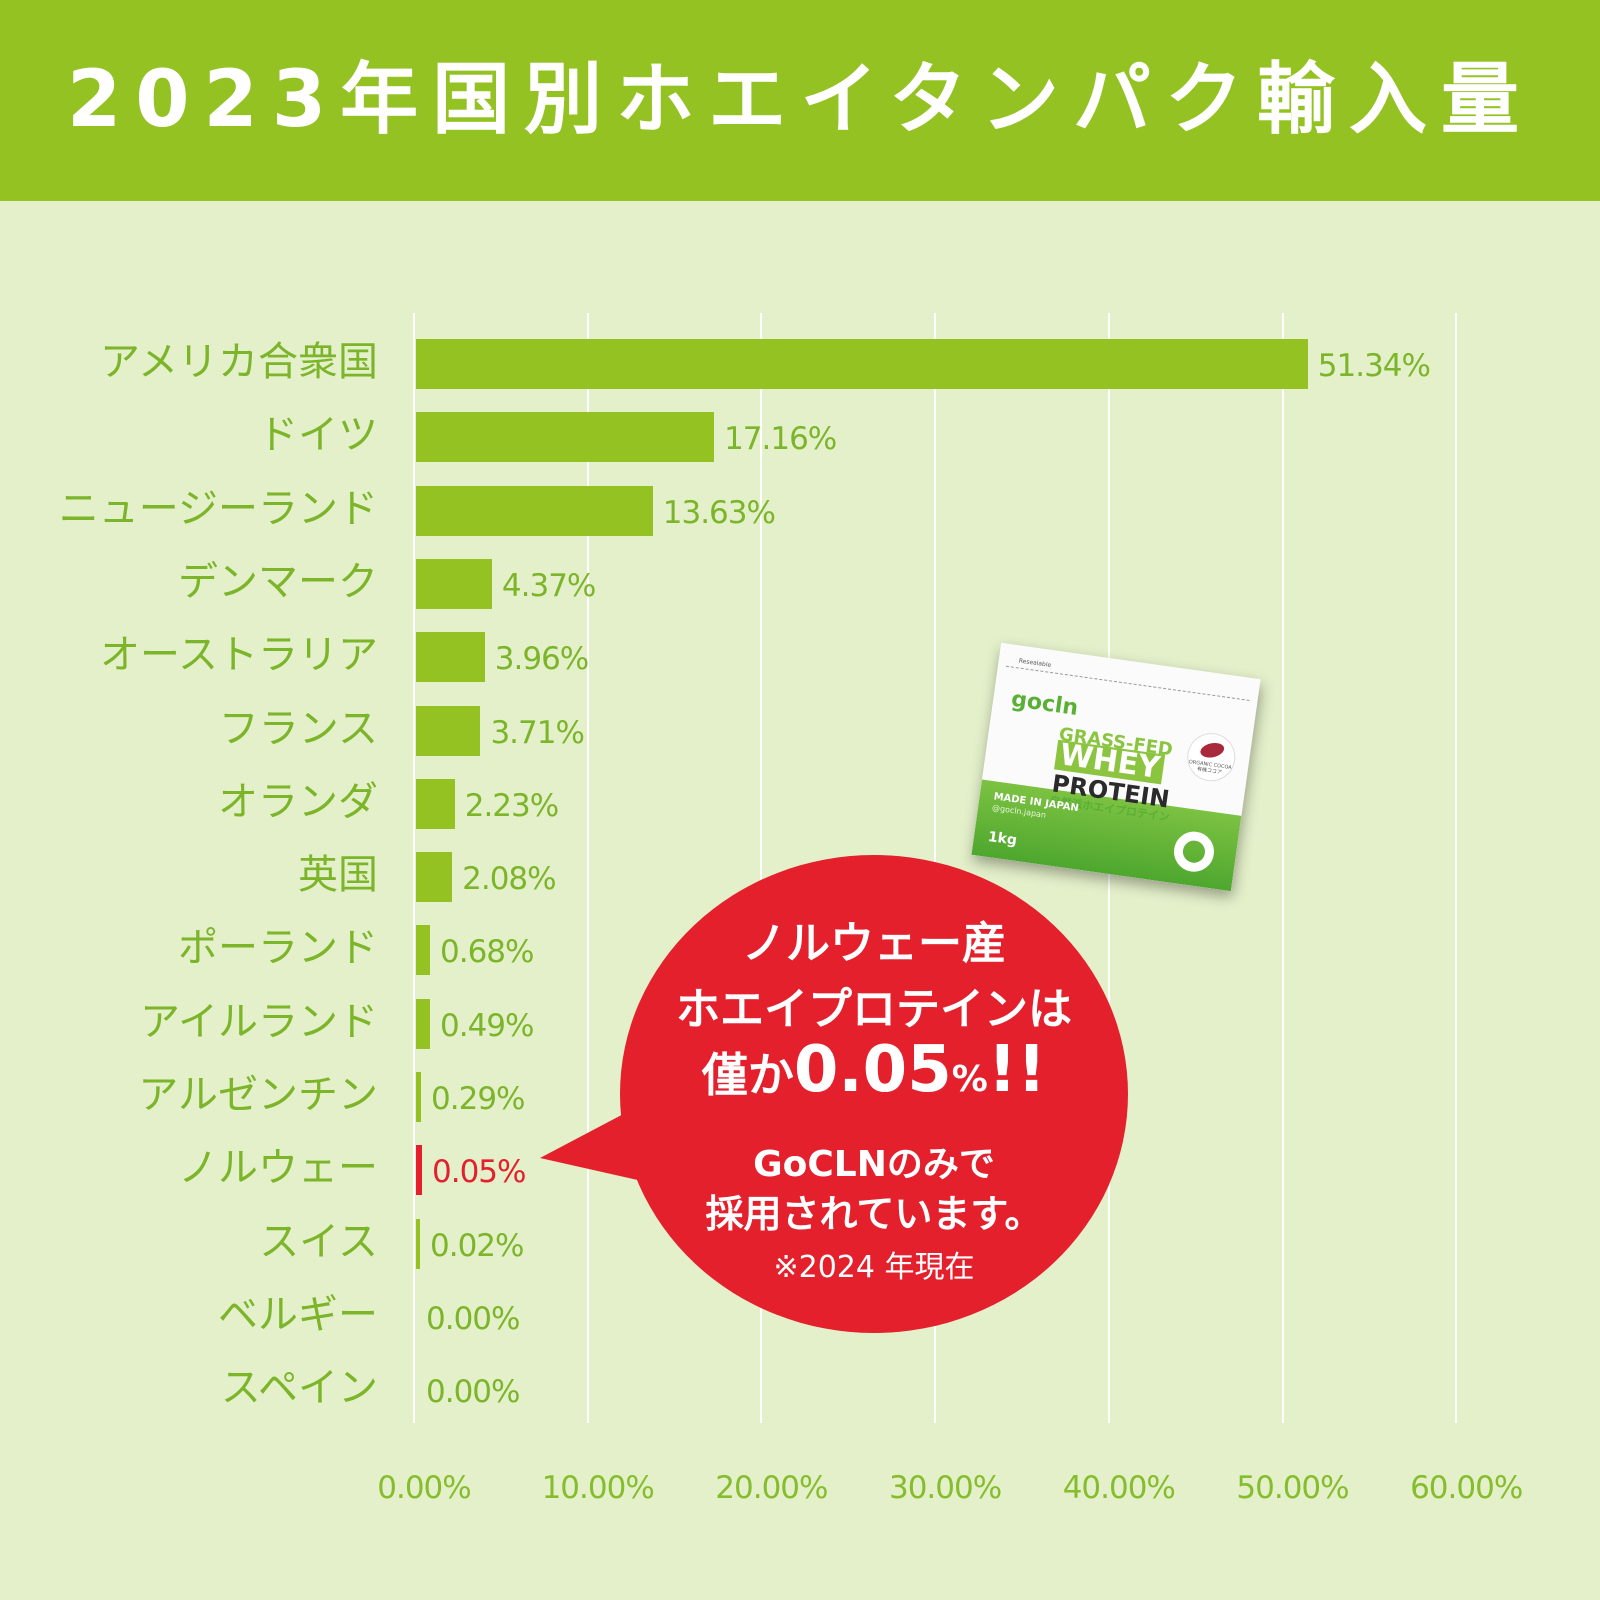 This screenshot has height=1600, width=1600. I want to click on value-label: 0.02%, so click(477, 1245).